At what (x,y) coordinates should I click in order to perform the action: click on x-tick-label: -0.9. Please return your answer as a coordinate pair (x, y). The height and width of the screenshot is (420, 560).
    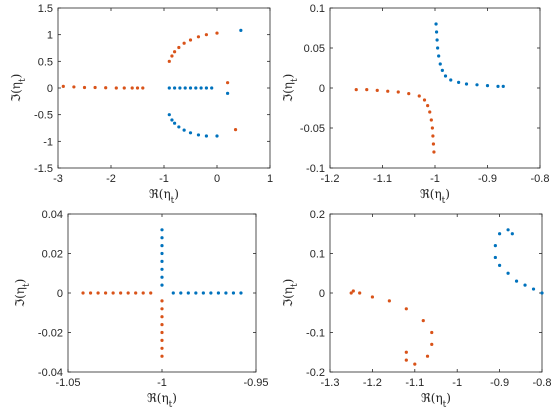
    Looking at the image, I should click on (499, 383).